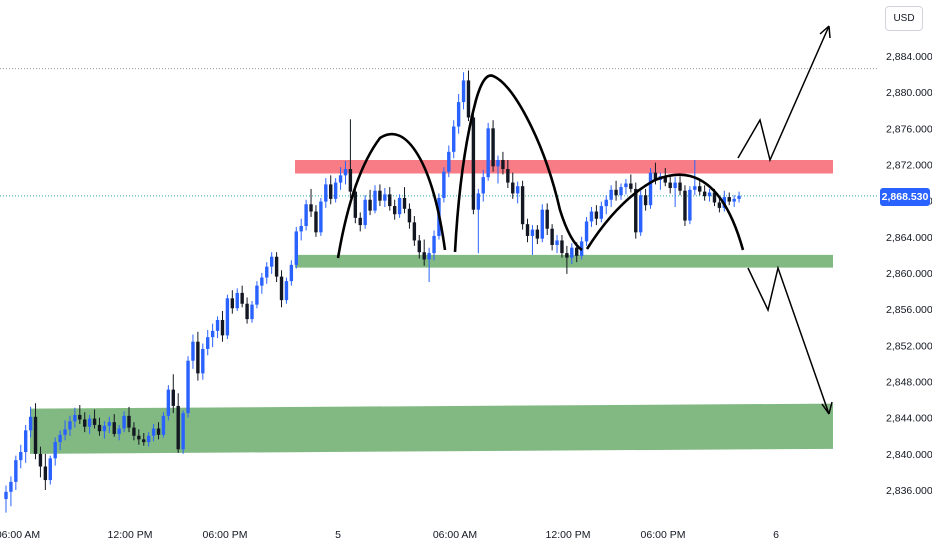  What do you see at coordinates (909, 491) in the screenshot?
I see `price-tick-label: 2,836.000` at bounding box center [909, 491].